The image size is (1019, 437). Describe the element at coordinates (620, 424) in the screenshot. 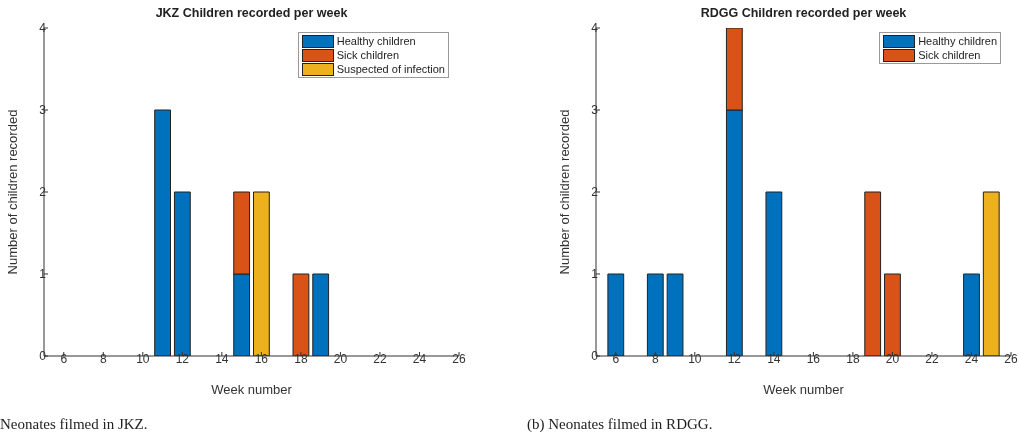

I see `text: (b) Neonates filmed in RDGG.` at that location.